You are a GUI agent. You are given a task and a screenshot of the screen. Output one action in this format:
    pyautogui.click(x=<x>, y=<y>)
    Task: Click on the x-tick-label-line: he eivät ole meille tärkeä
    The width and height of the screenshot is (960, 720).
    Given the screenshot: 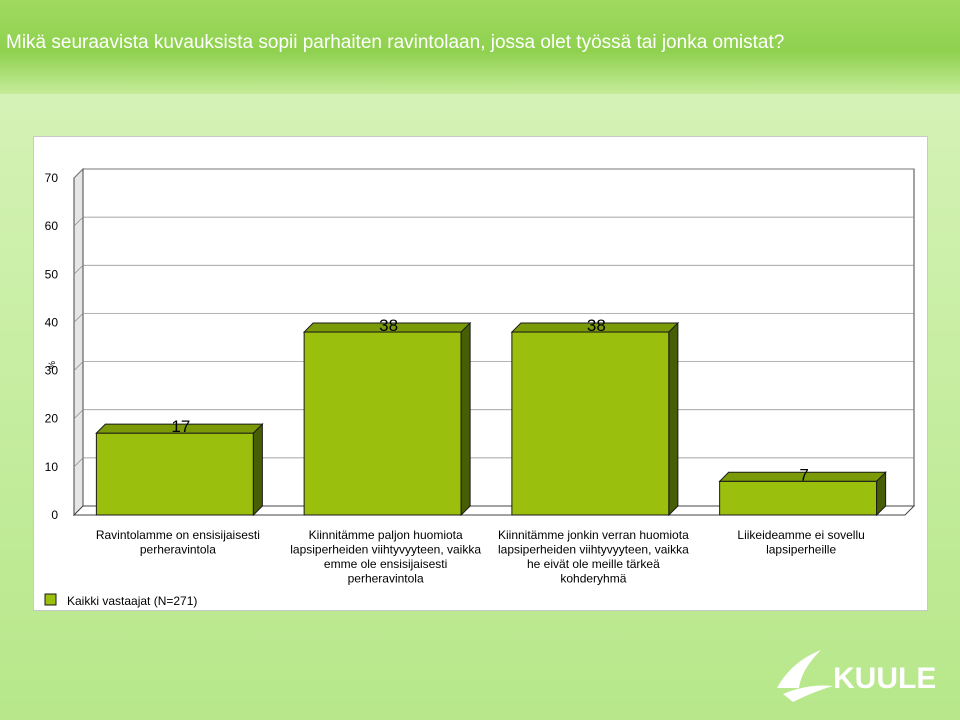 What is the action you would take?
    pyautogui.click(x=593, y=564)
    